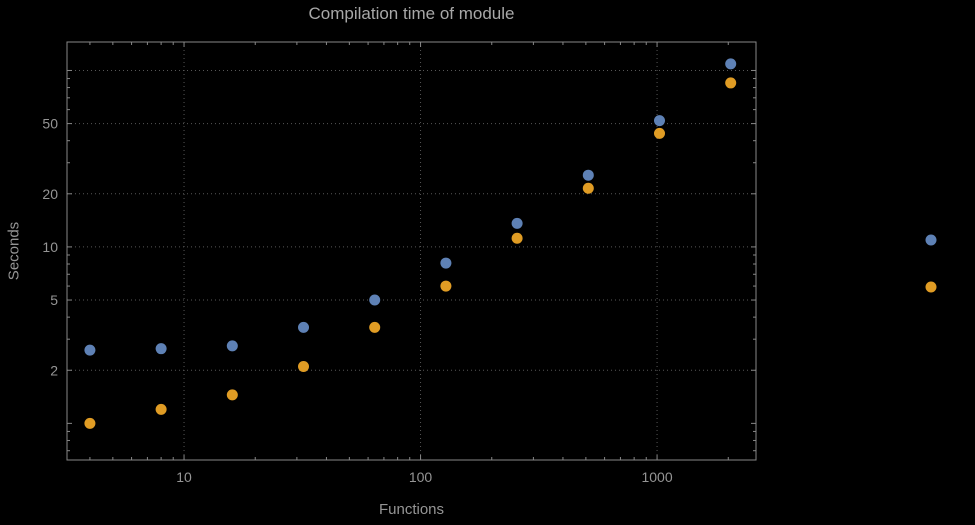  Describe the element at coordinates (14, 251) in the screenshot. I see `y-axis-label: Seconds` at that location.